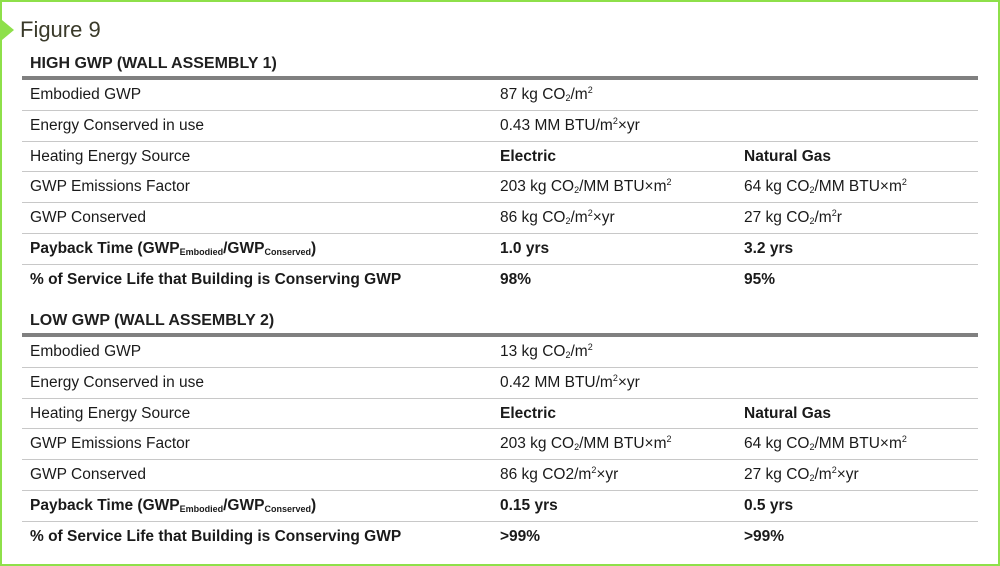  What do you see at coordinates (500, 323) in the screenshot?
I see `section-title: LOW GWP (WALL ASSEMBLY 2)` at bounding box center [500, 323].